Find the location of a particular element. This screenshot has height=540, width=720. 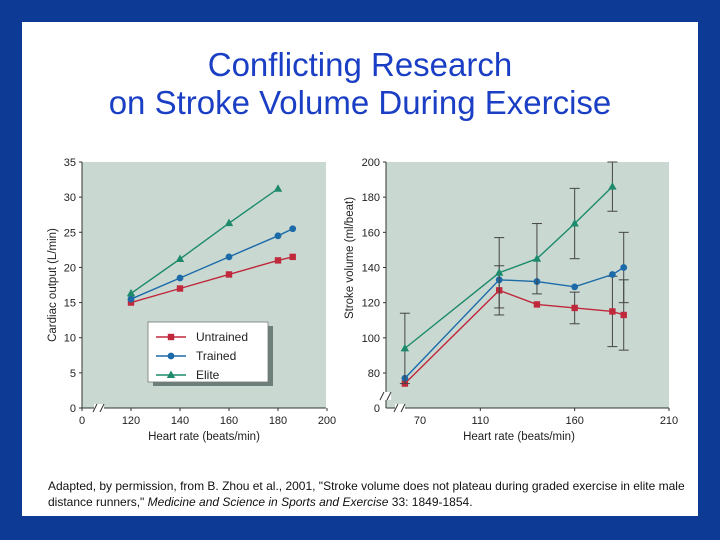

legend-elite-label: Elite is located at coordinates (208, 375).